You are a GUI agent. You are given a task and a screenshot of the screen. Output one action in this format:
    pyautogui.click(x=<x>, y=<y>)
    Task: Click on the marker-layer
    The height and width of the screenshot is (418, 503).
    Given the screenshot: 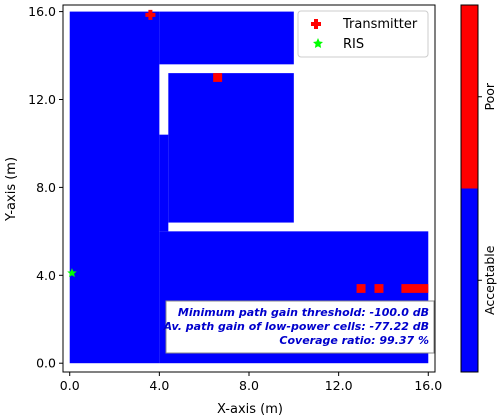 What is the action you would take?
    pyautogui.click(x=111, y=143)
    